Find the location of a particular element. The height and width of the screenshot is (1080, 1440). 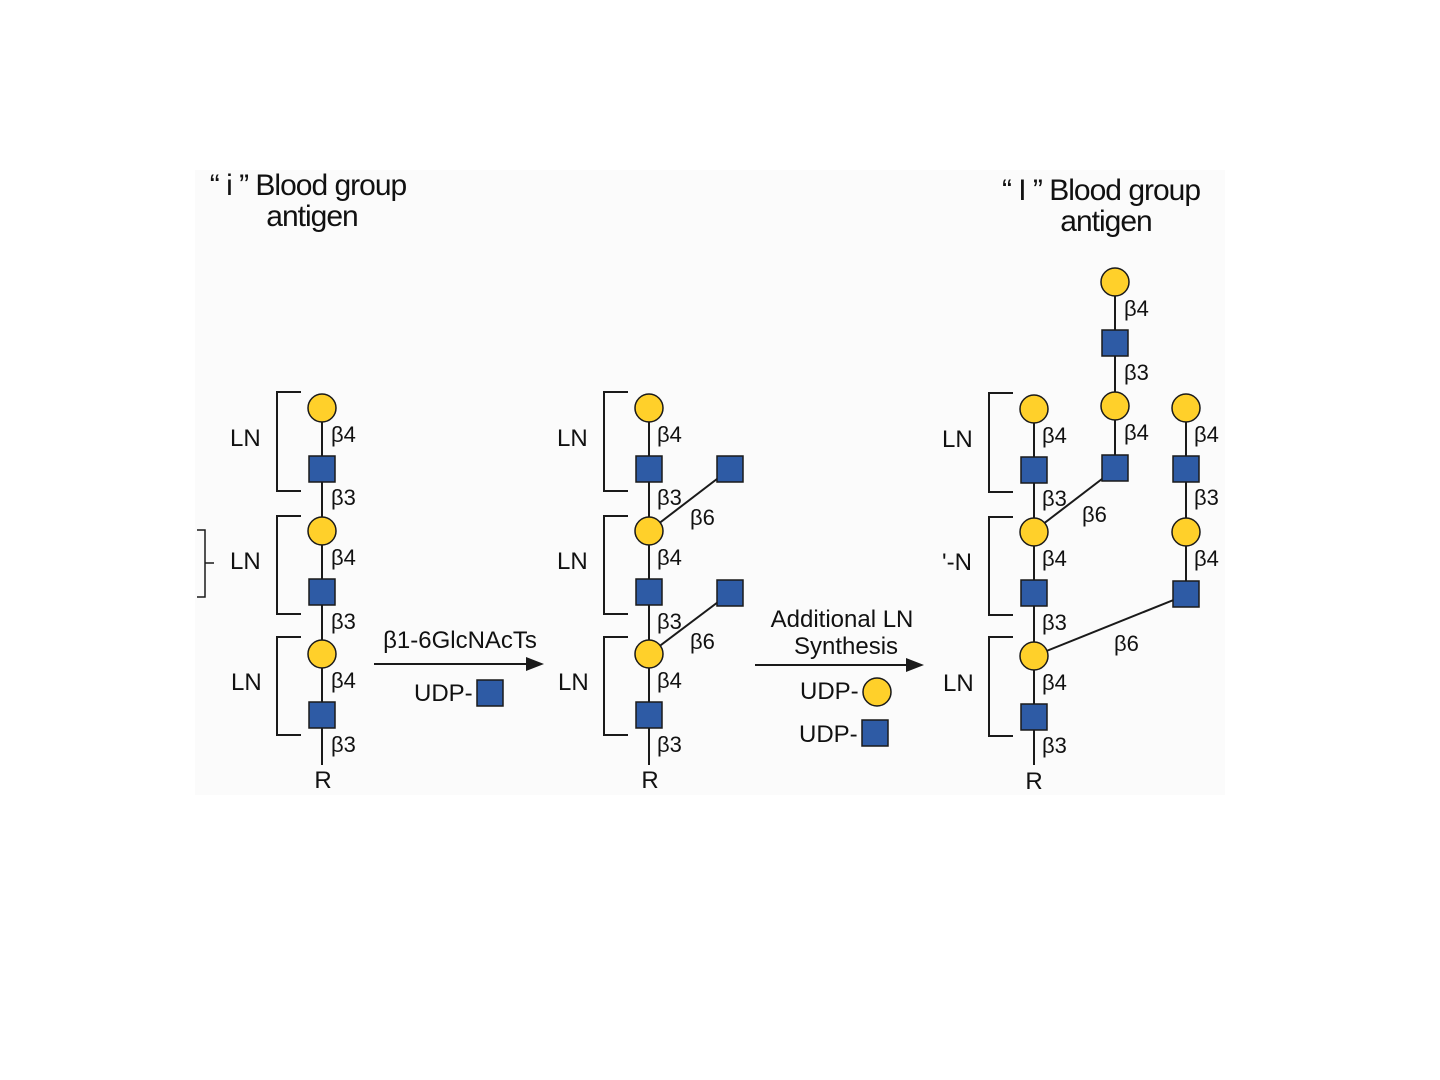

right-title-line1: “ I ” Blood group is located at coordinates (1101, 190).